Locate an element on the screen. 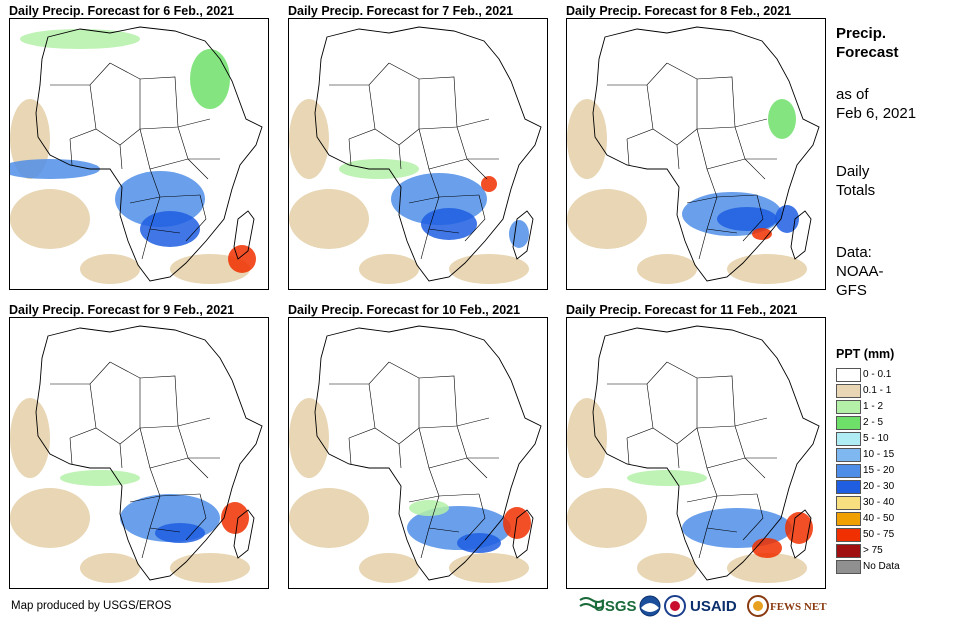  forecast-panel-5: Daily Precip. Forecast for 10 Feb., 2021 is located at coordinates (419, 448).